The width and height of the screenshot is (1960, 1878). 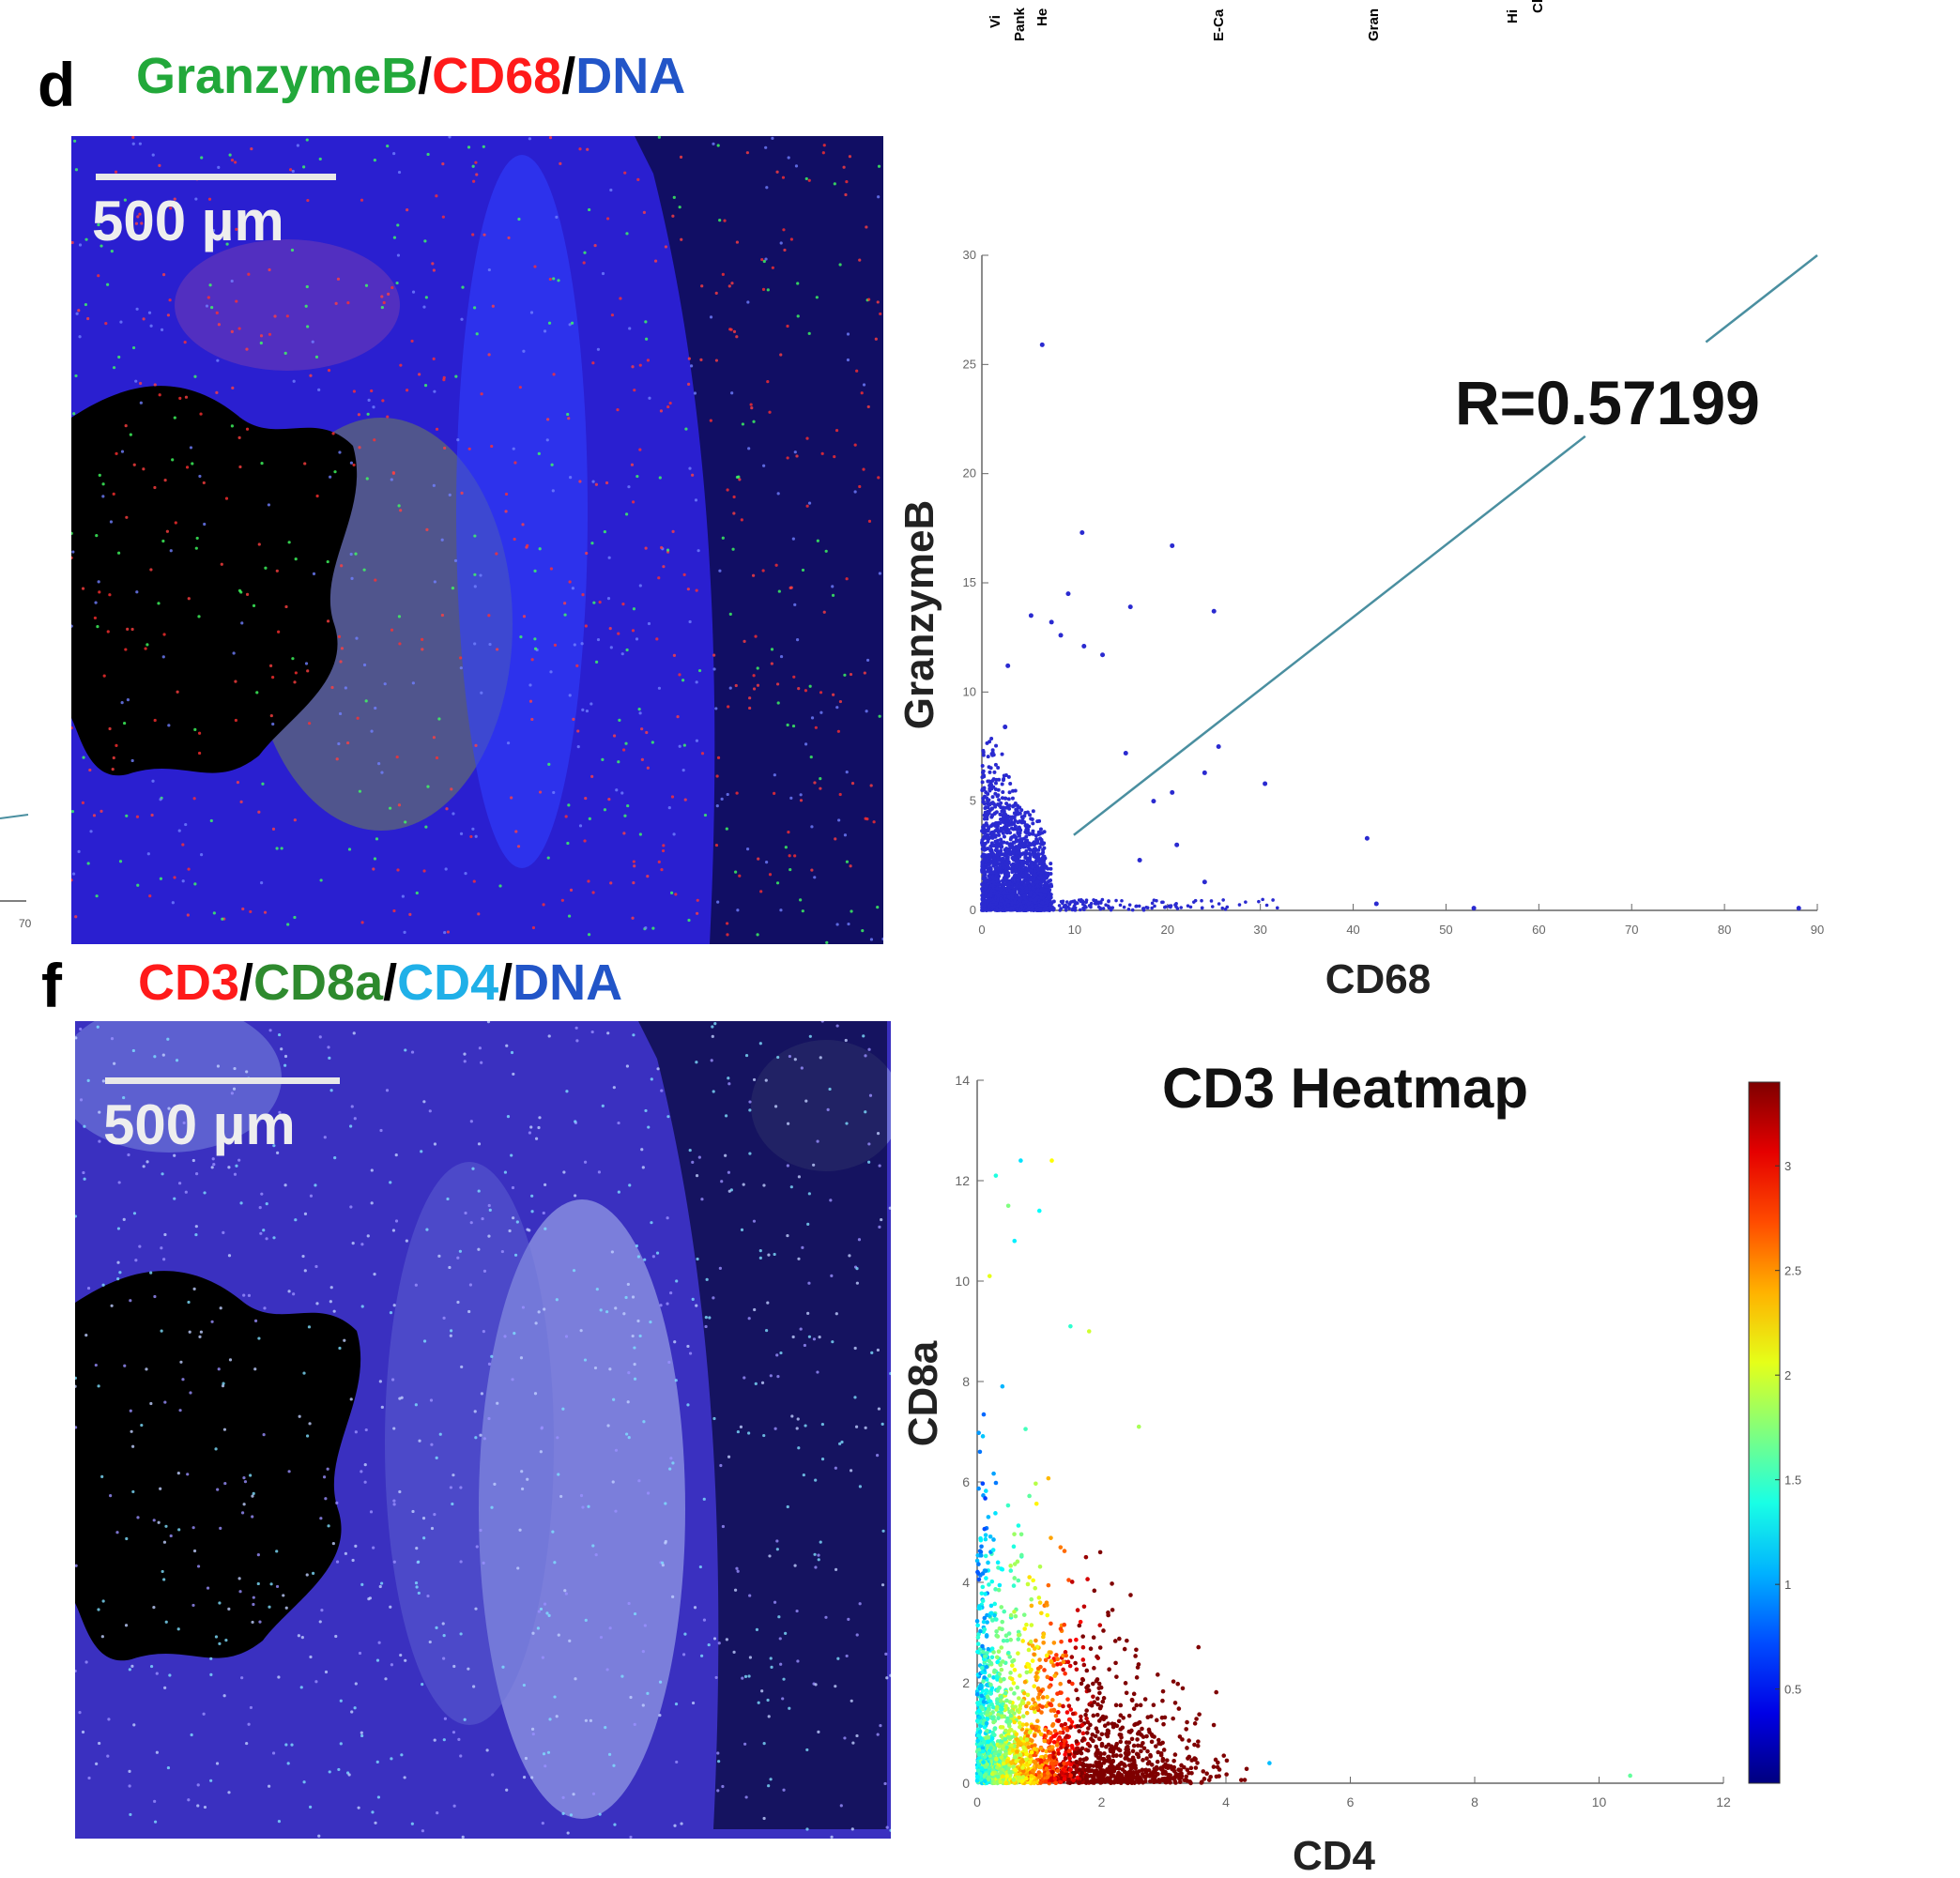 I want to click on x-tick-label: 10, so click(x=1074, y=930).